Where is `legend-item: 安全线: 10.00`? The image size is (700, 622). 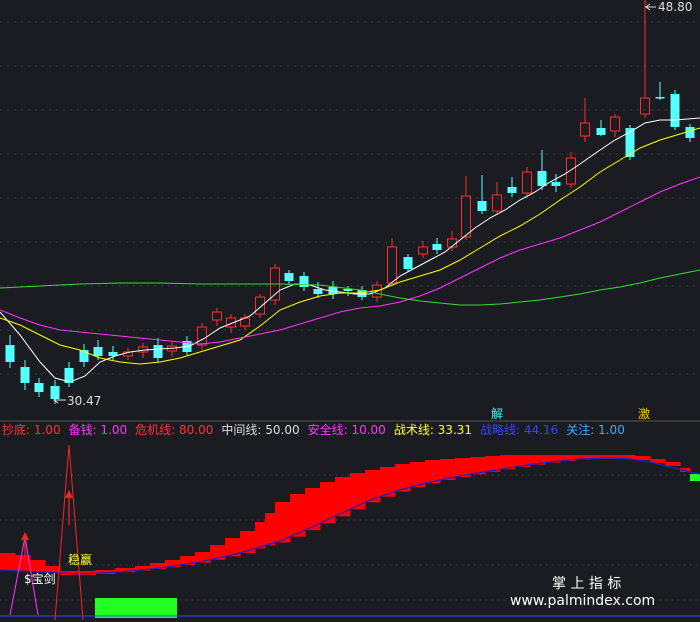
legend-item: 安全线: 10.00 is located at coordinates (347, 429).